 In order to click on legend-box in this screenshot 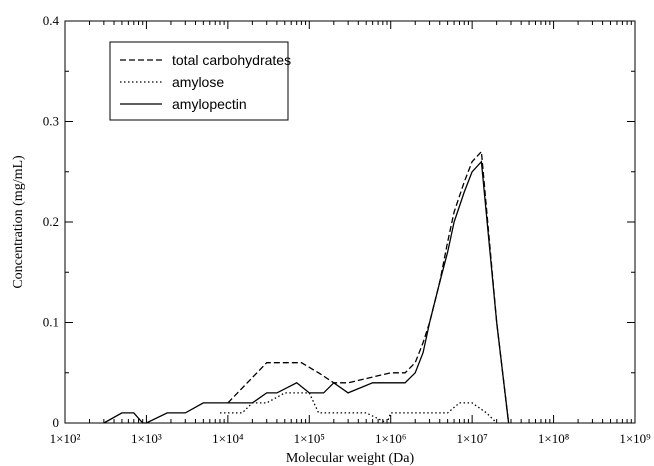, I will do `click(199, 81)`.